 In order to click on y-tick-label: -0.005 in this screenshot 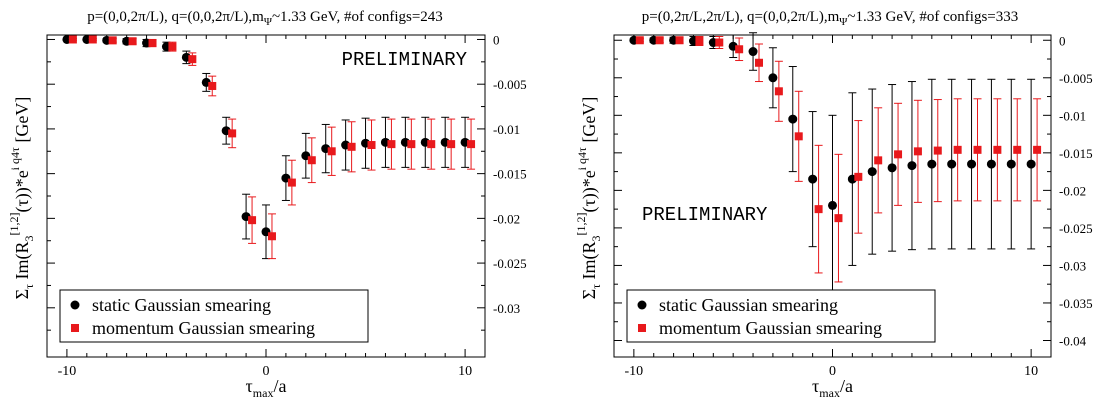, I will do `click(510, 84)`.